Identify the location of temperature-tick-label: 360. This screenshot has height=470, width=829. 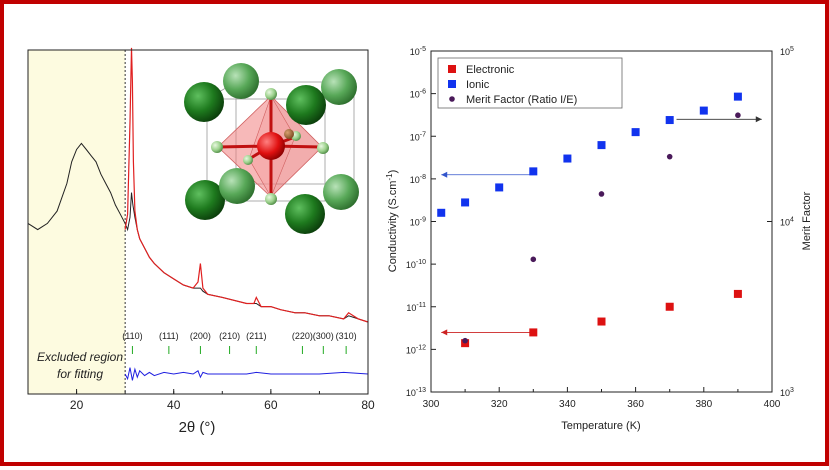
(635, 404).